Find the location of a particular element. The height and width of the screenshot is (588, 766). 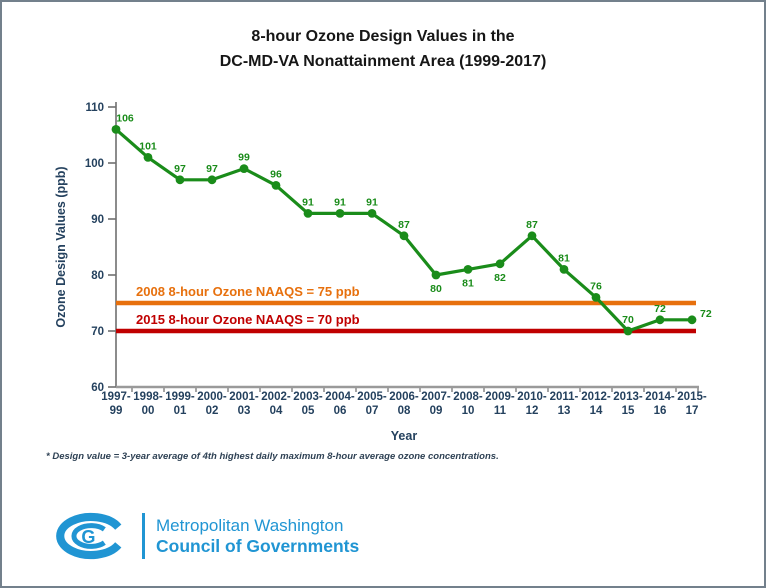

x-tick-label: 01 is located at coordinates (180, 411).